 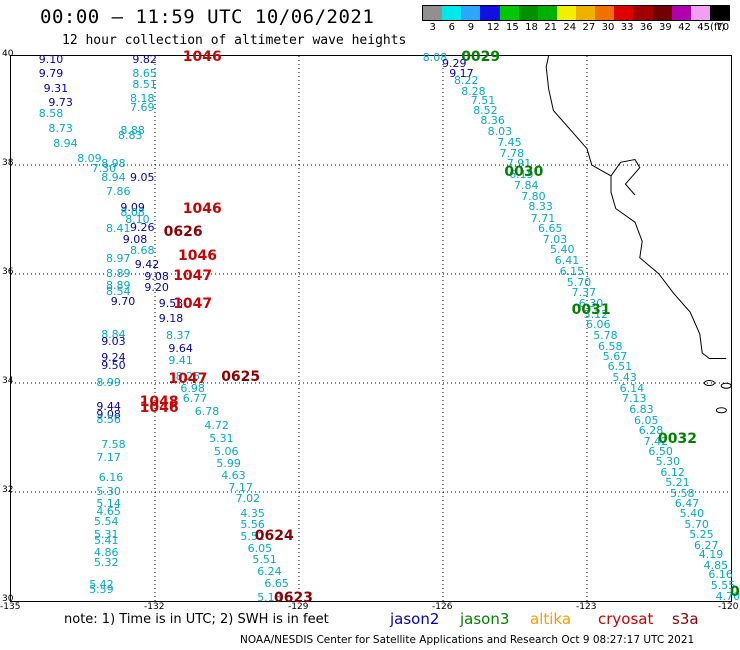 What do you see at coordinates (108, 383) in the screenshot?
I see `wave-height-value: 8.99` at bounding box center [108, 383].